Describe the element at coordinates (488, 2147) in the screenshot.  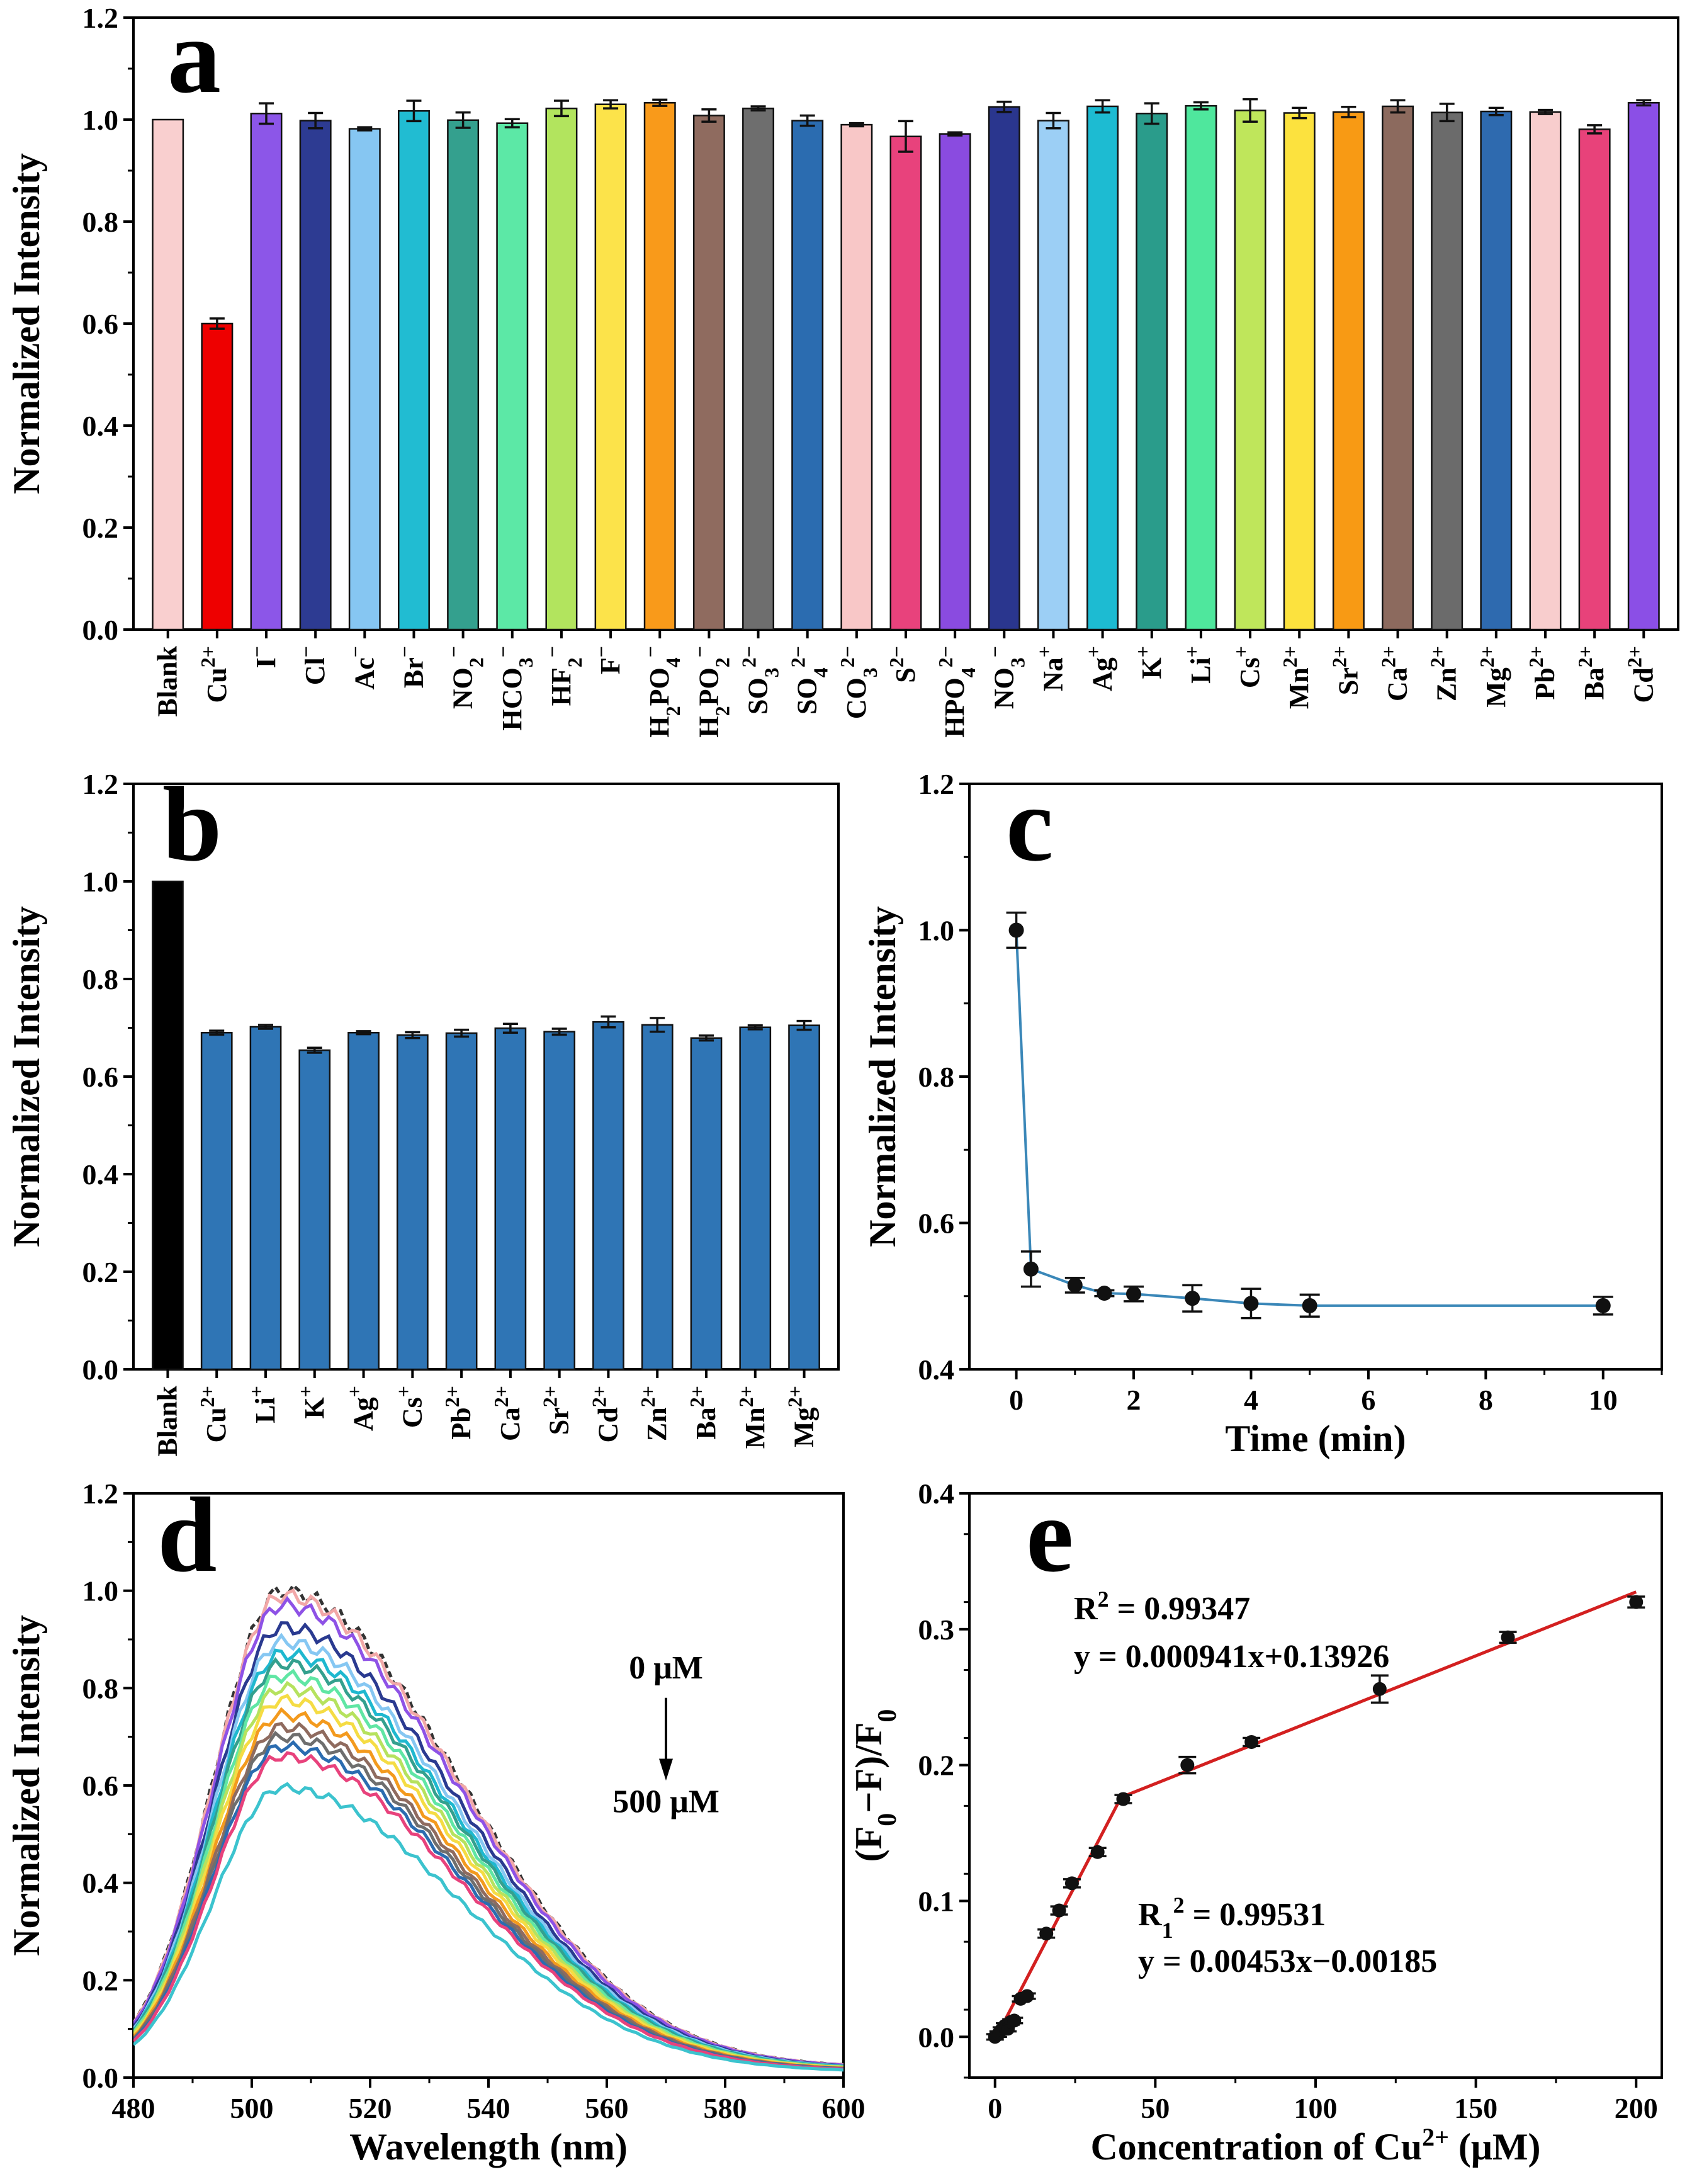
I see `x-axis-label: Wavelength (nm)` at that location.